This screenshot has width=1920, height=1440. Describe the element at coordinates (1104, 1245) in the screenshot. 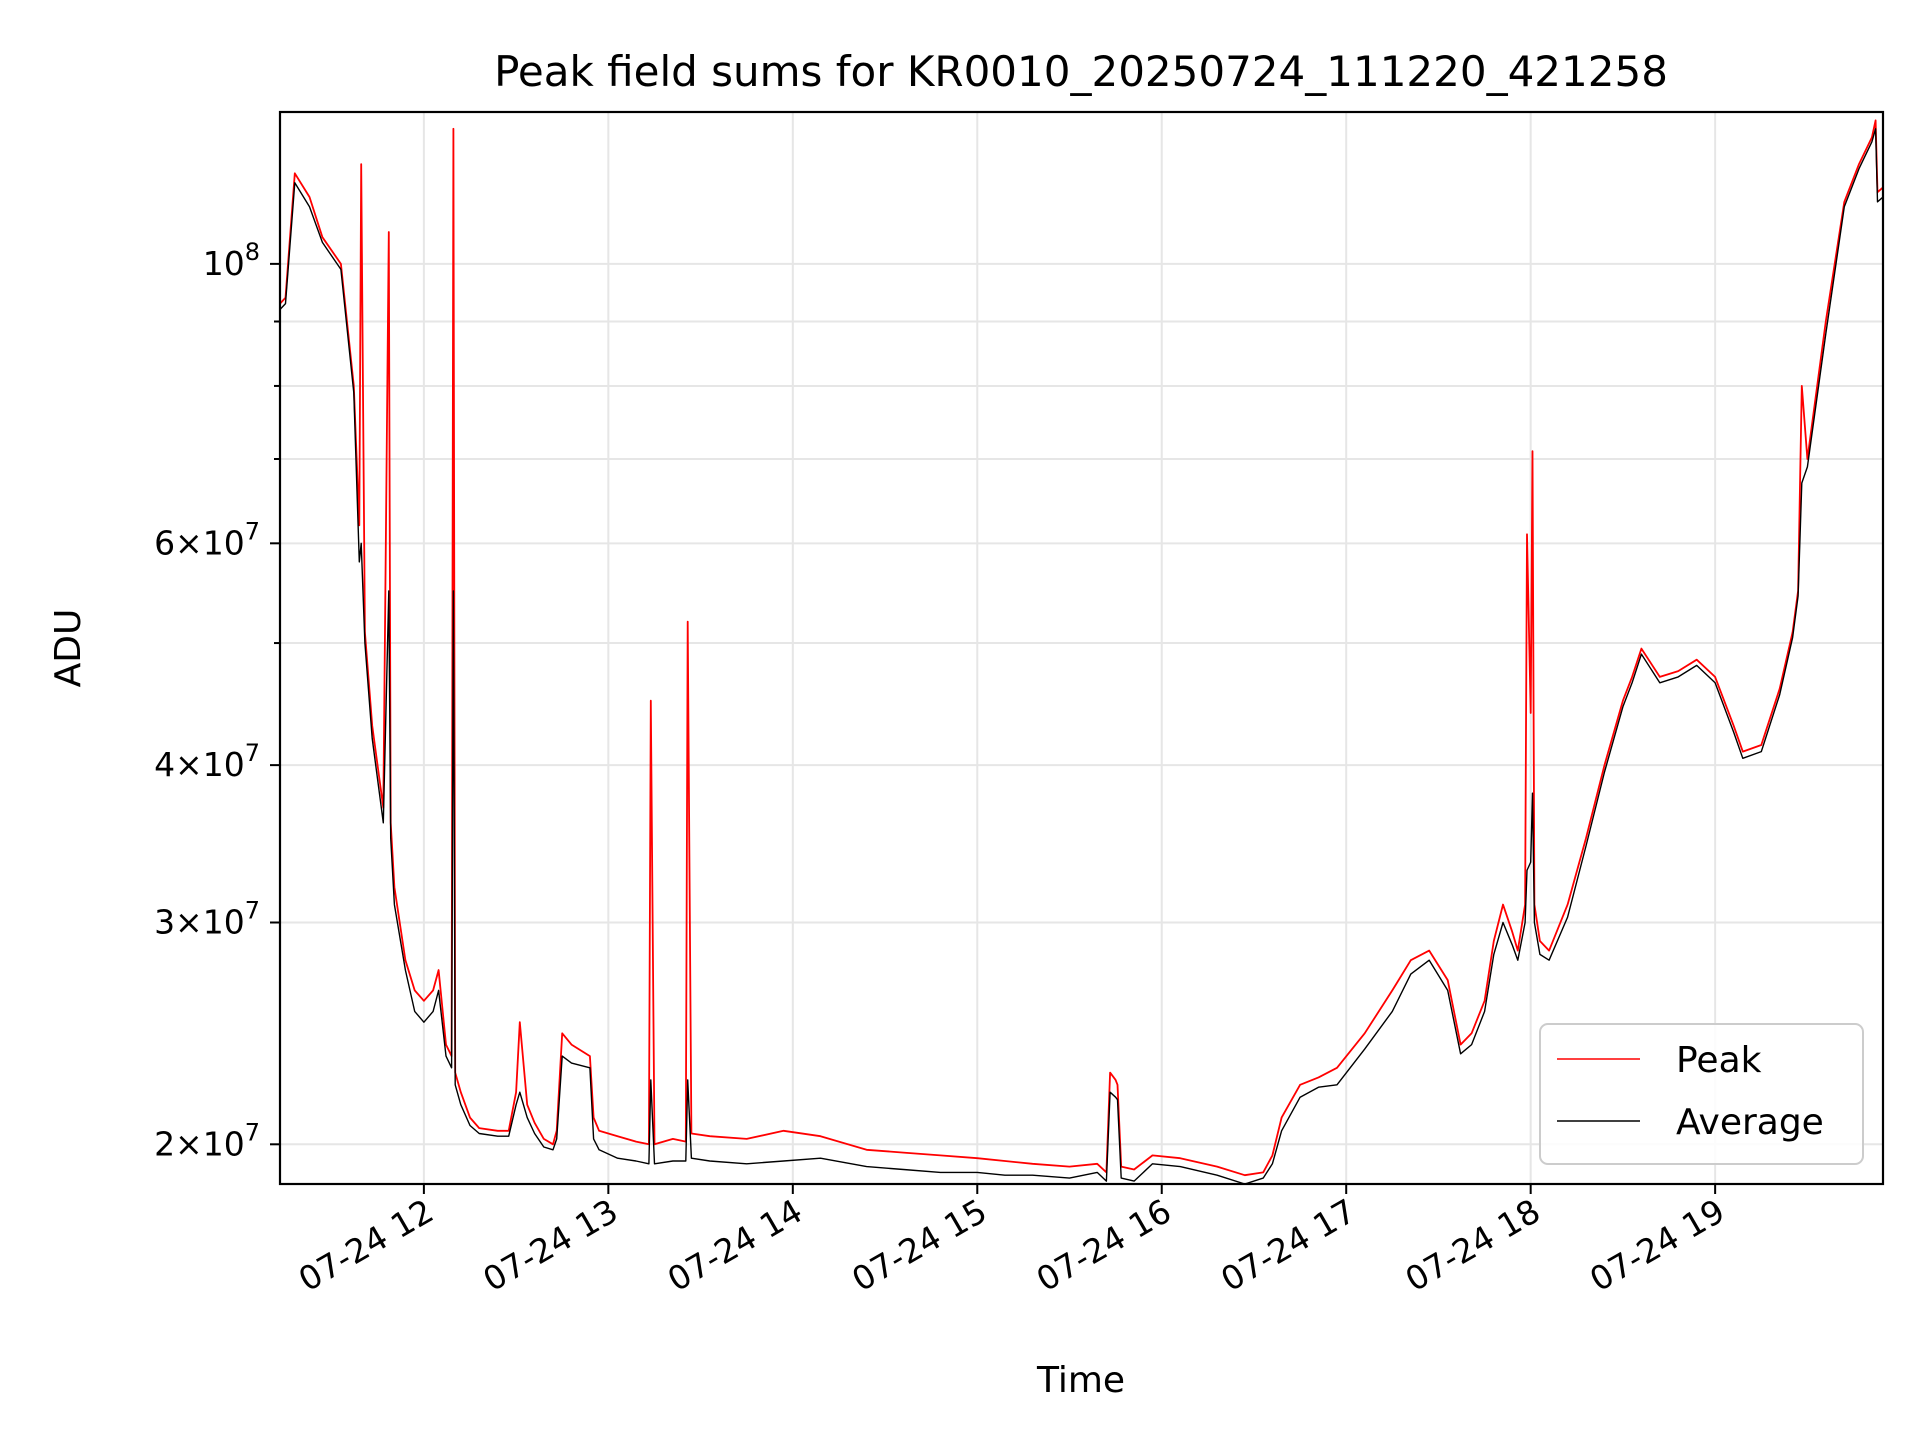

I see `x-tick-label: 07-24 16` at that location.